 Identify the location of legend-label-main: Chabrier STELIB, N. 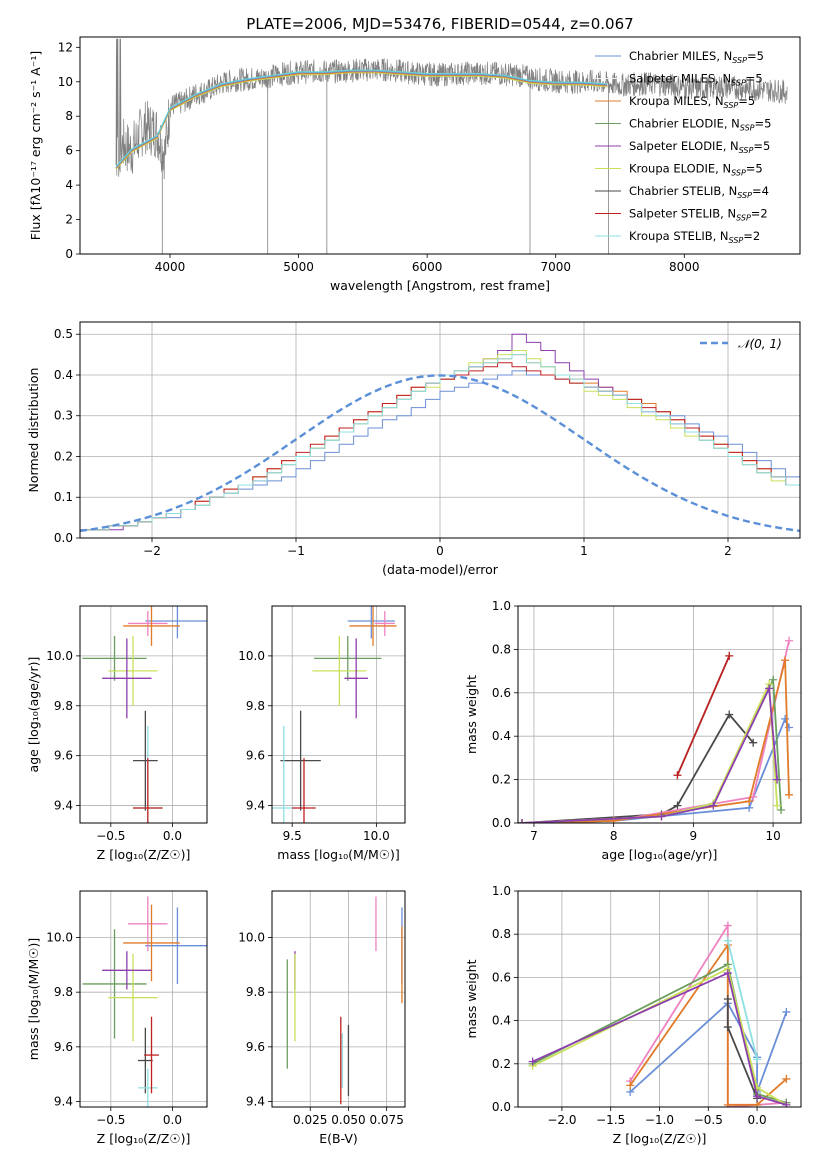
(683, 191).